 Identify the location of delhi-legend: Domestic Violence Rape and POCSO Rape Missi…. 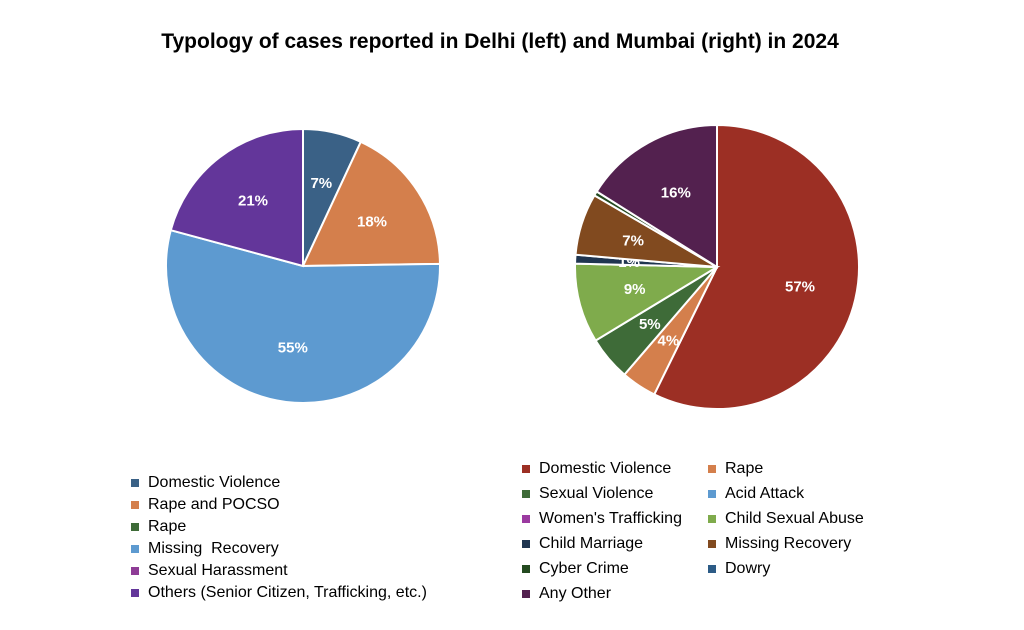
(279, 538).